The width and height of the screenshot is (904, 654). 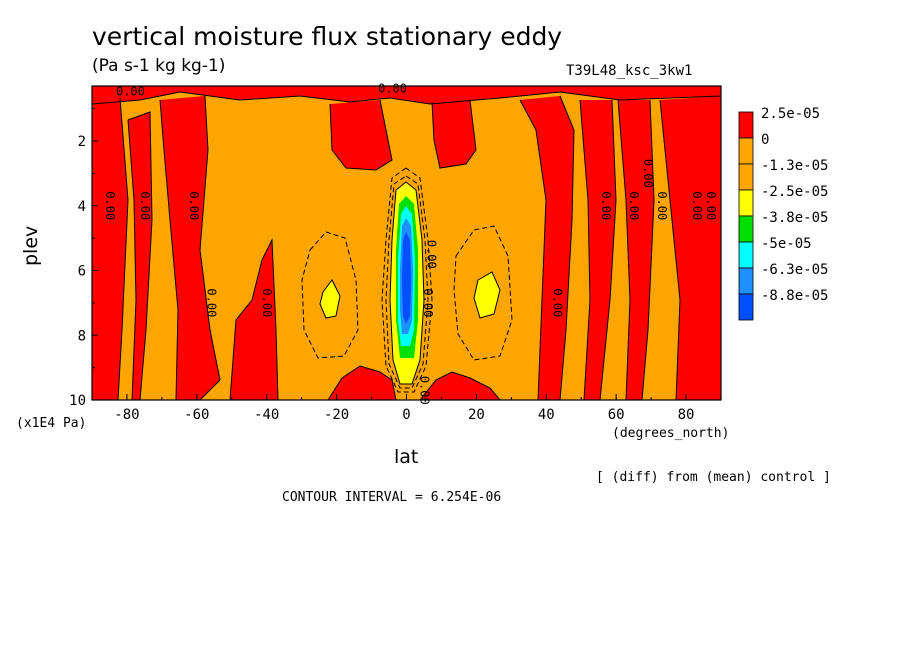 I want to click on y-tick-label: 4, so click(x=82, y=207).